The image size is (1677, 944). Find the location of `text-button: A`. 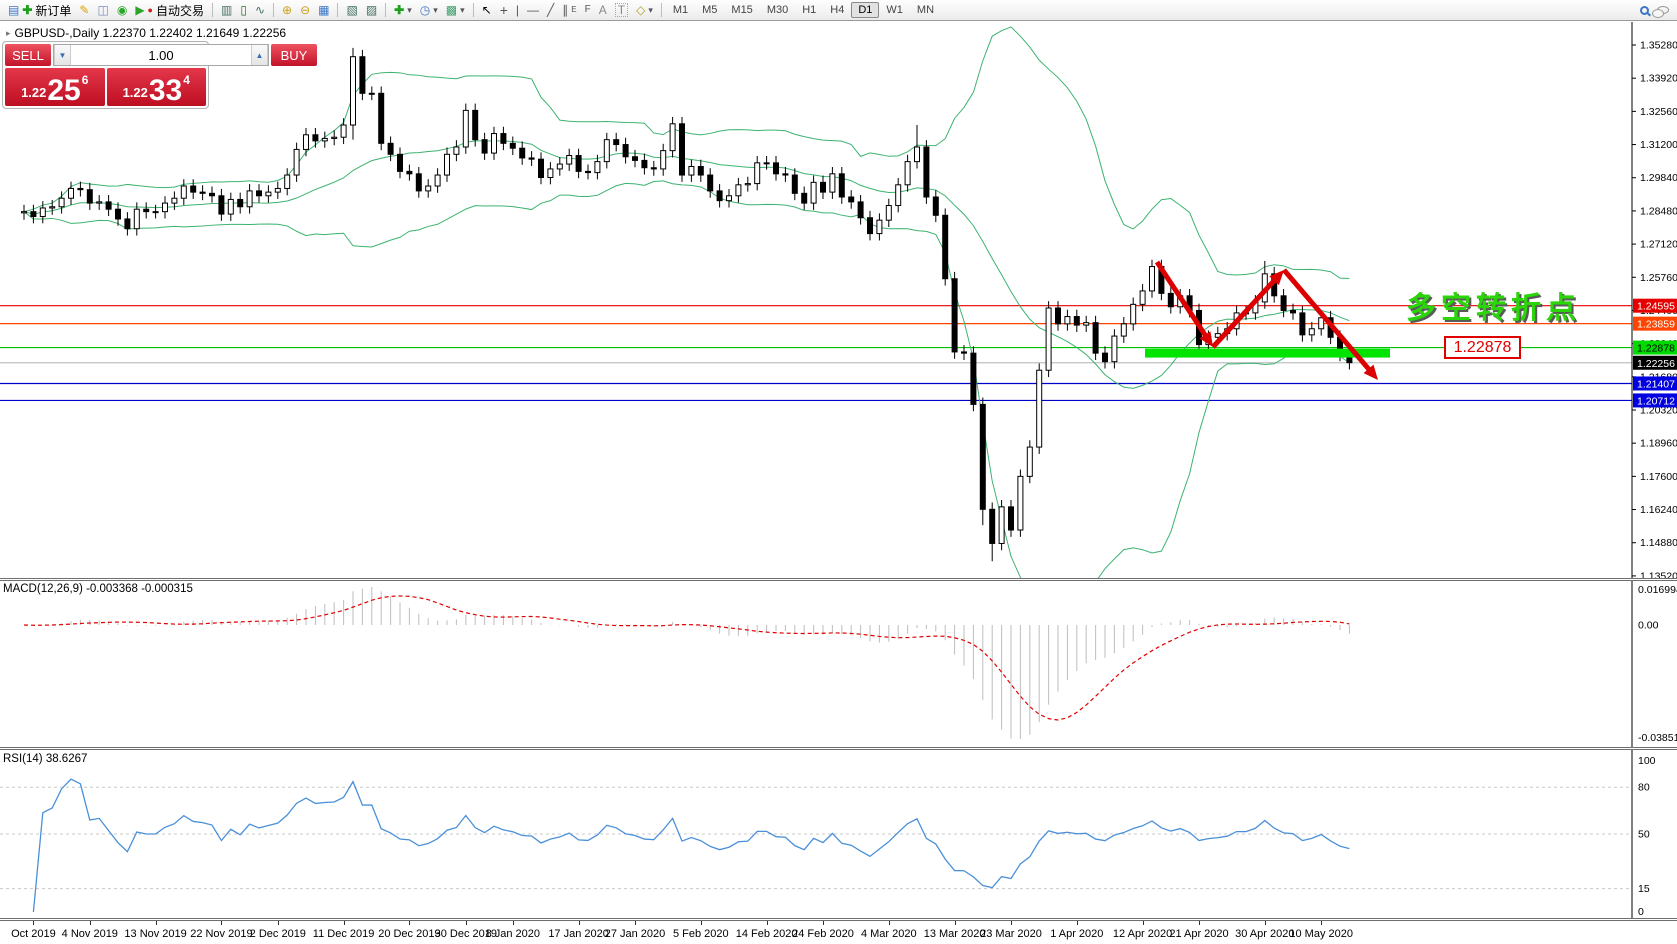

text-button: A is located at coordinates (603, 10).